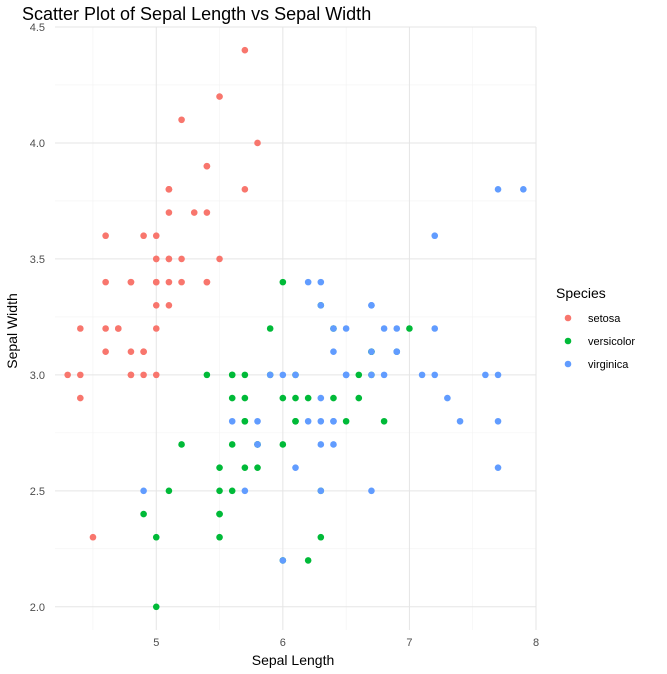  Describe the element at coordinates (604, 319) in the screenshot. I see `legend-label-setosa: setosa` at that location.